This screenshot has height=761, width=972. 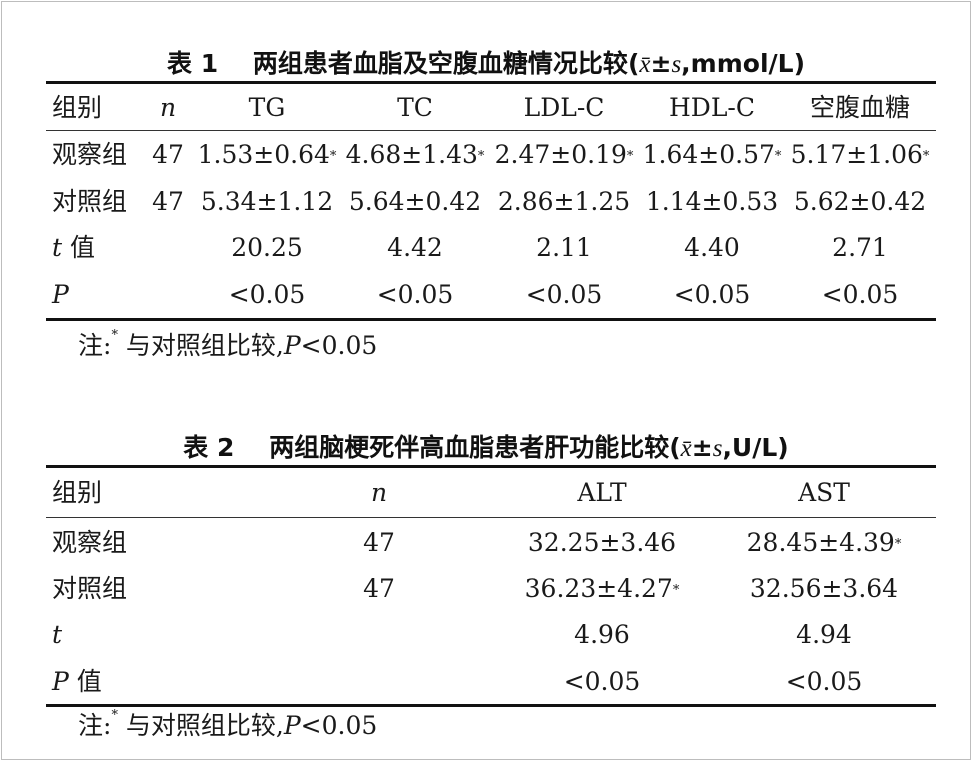 I want to click on table1-stat-x: x̄, so click(x=645, y=64).